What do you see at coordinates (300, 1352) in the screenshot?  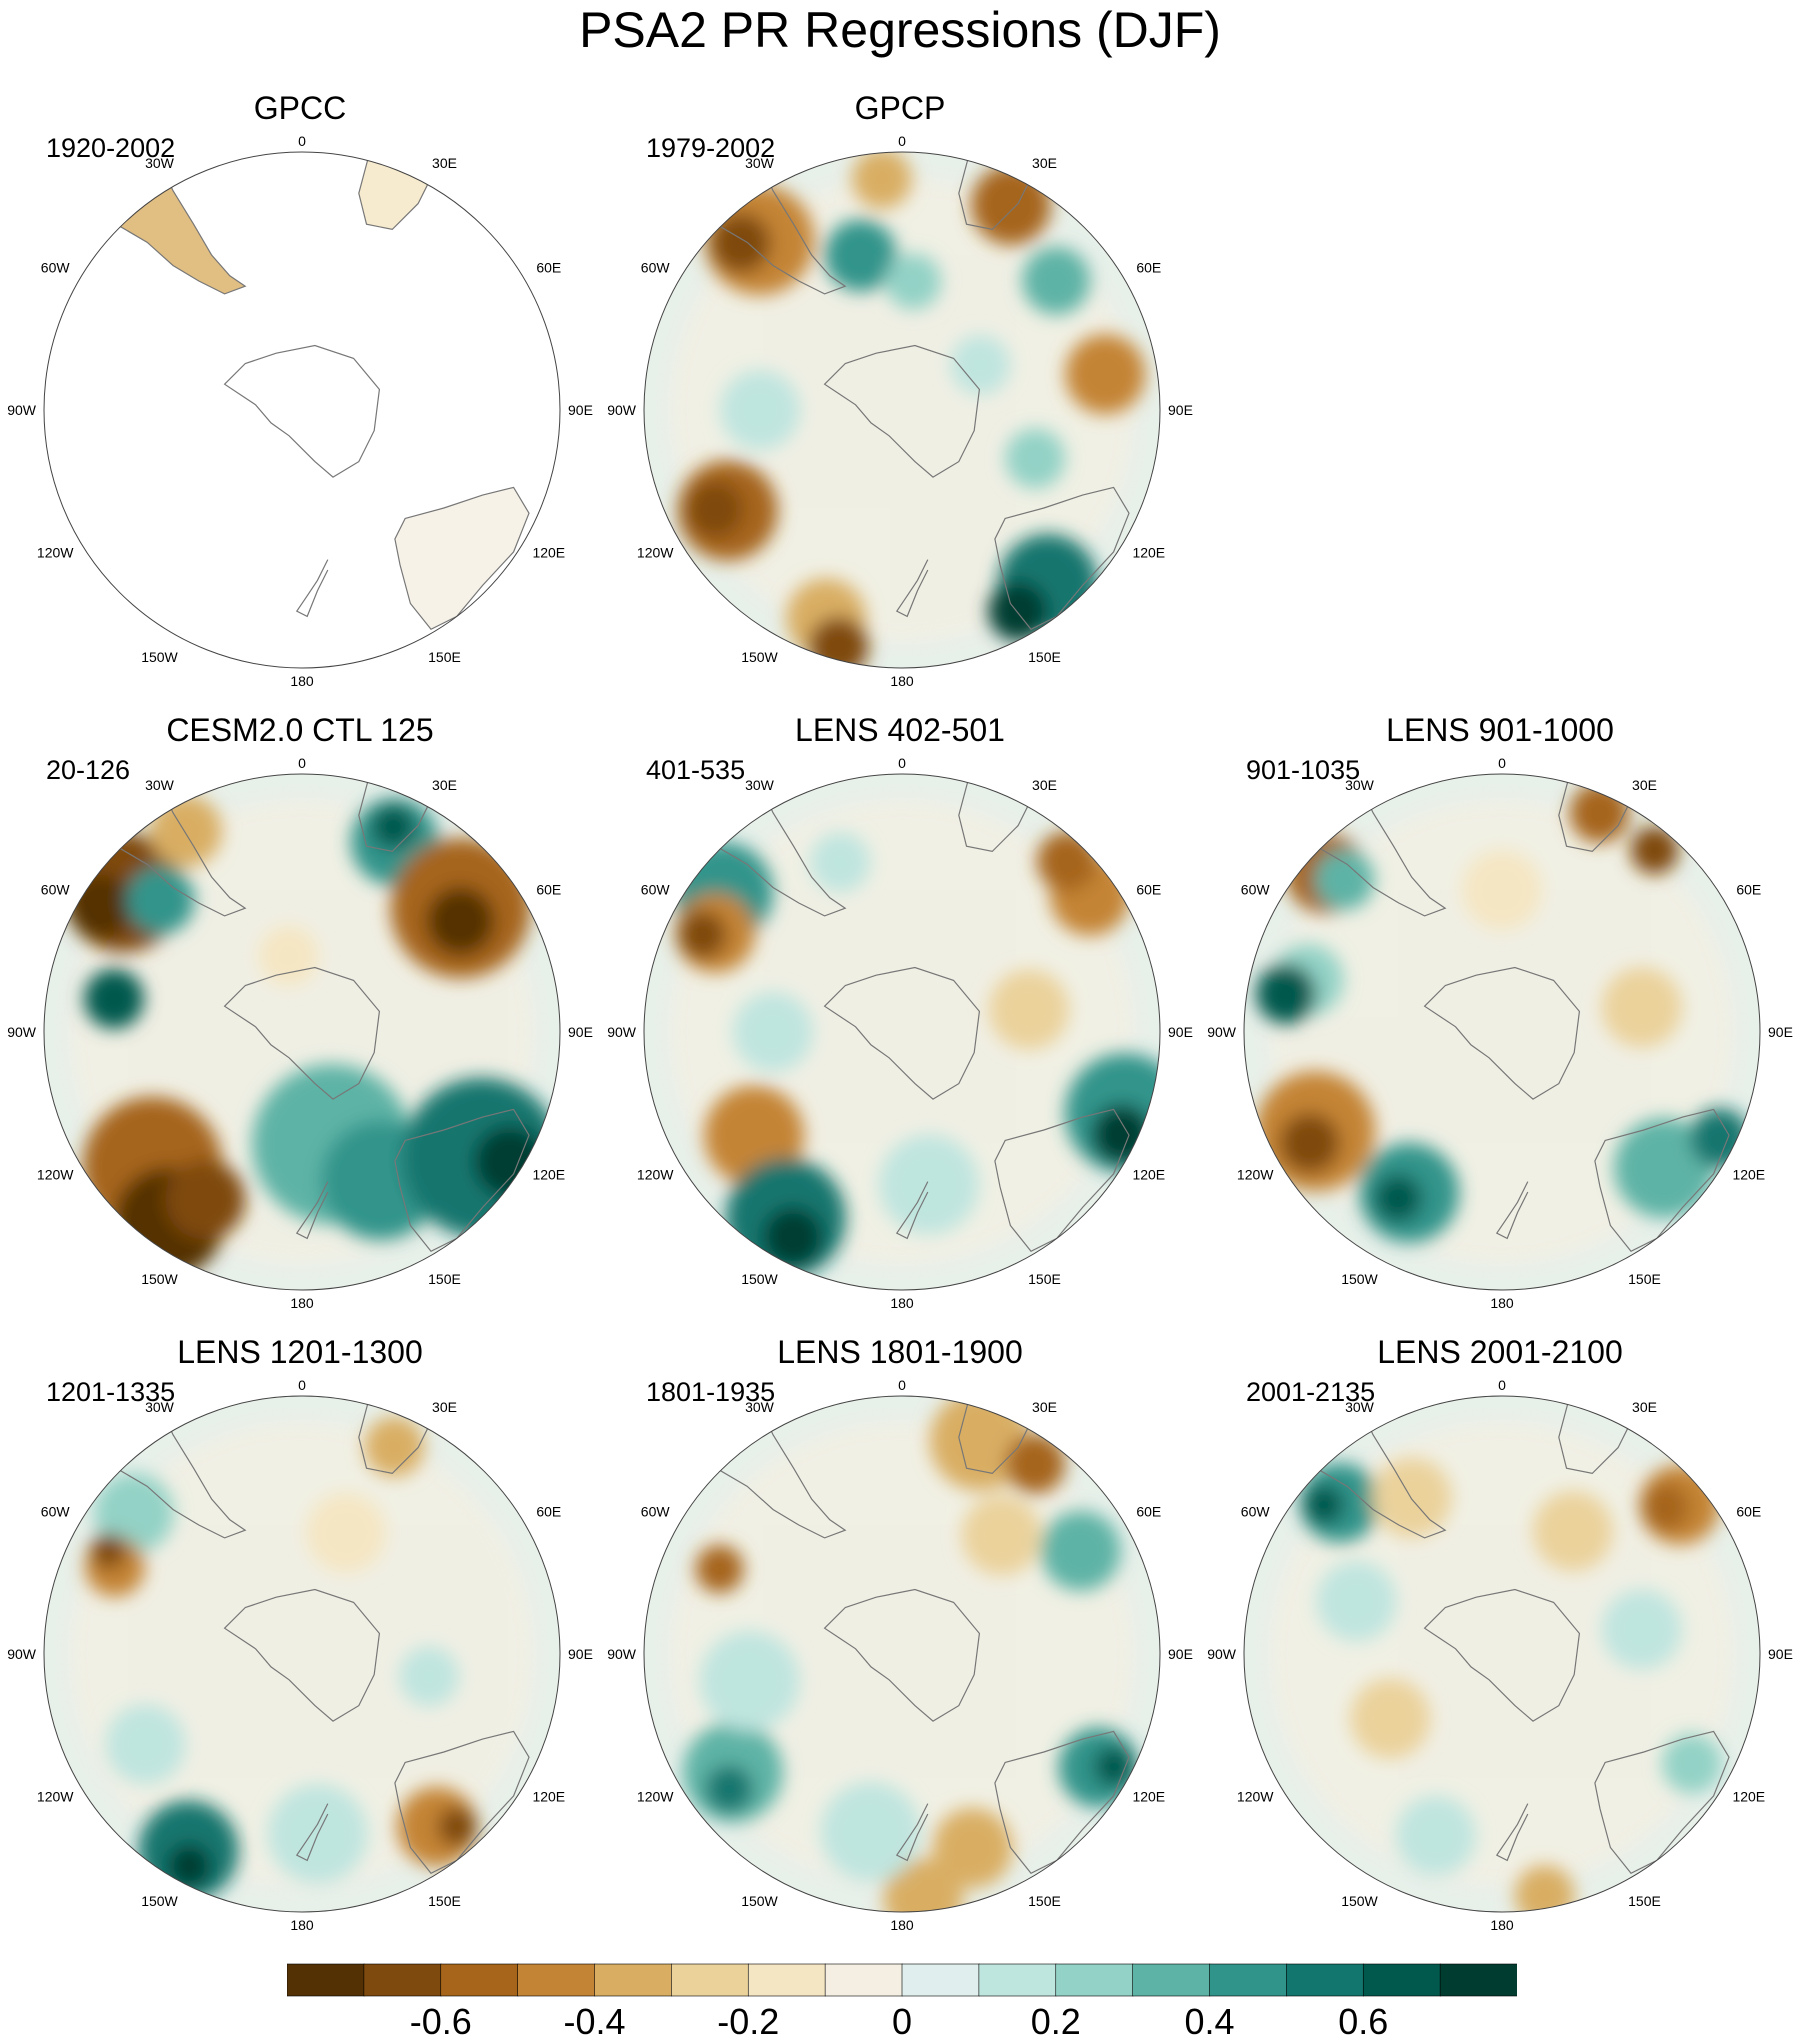 I see `panel-title: LENS 1201-1300` at bounding box center [300, 1352].